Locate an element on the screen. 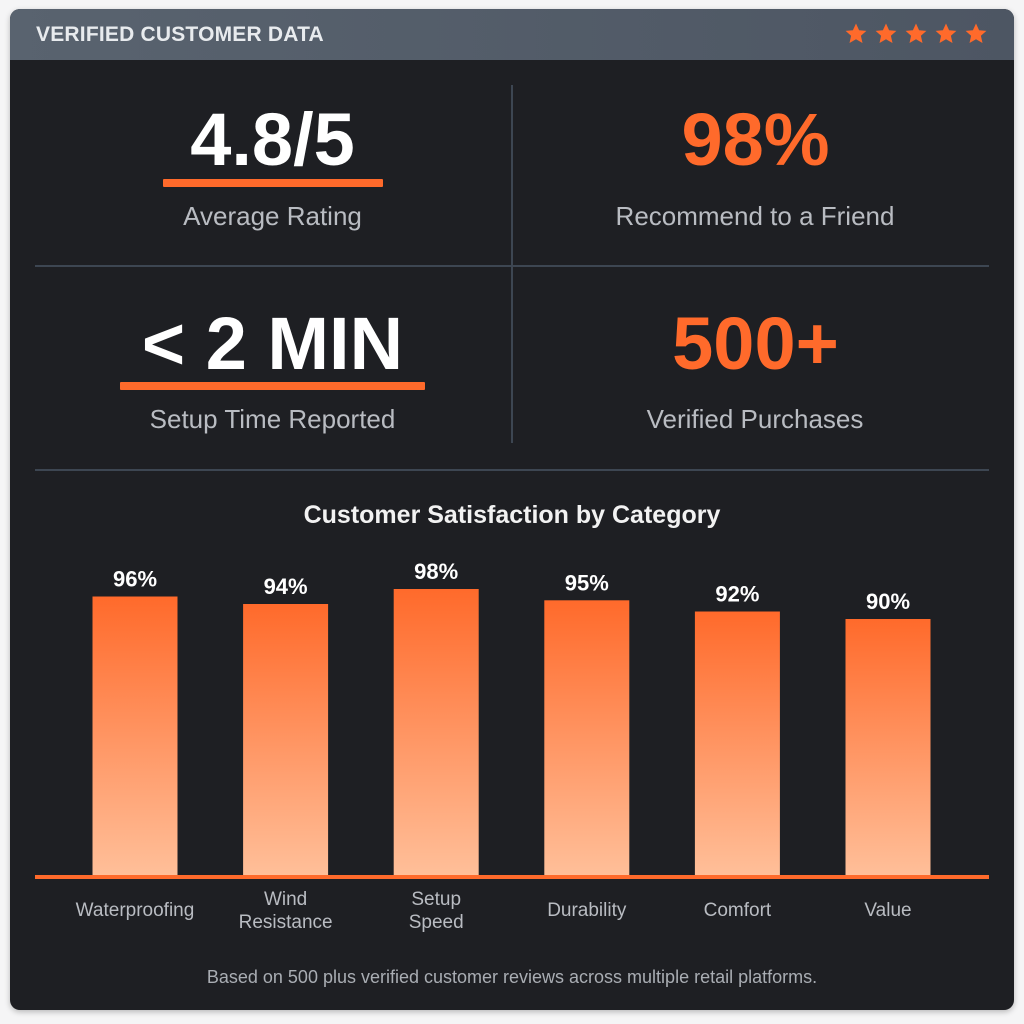  setup-time-underline is located at coordinates (272, 386).